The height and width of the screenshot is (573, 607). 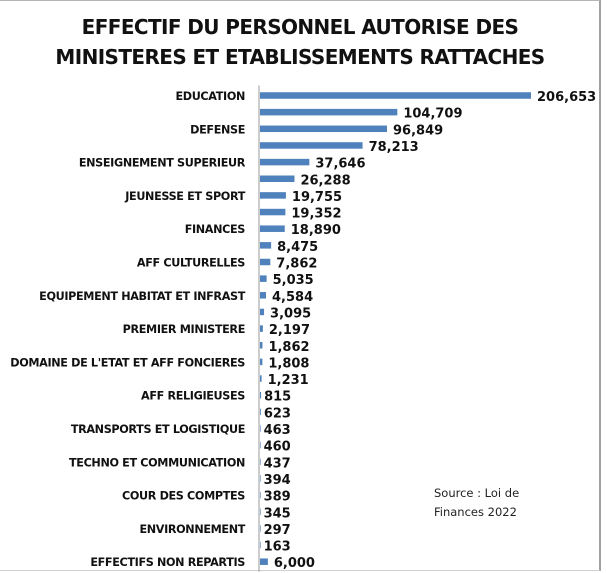 What do you see at coordinates (290, 313) in the screenshot?
I see `data-label: 3,095` at bounding box center [290, 313].